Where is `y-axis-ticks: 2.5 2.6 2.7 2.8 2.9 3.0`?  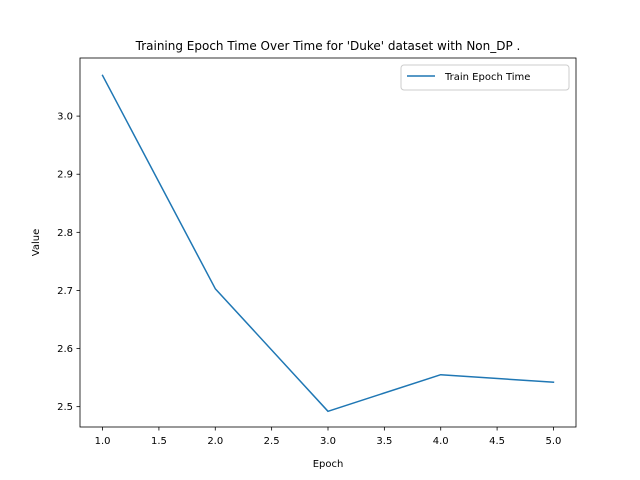
y-axis-ticks: 2.5 2.6 2.7 2.8 2.9 3.0 is located at coordinates (68, 262).